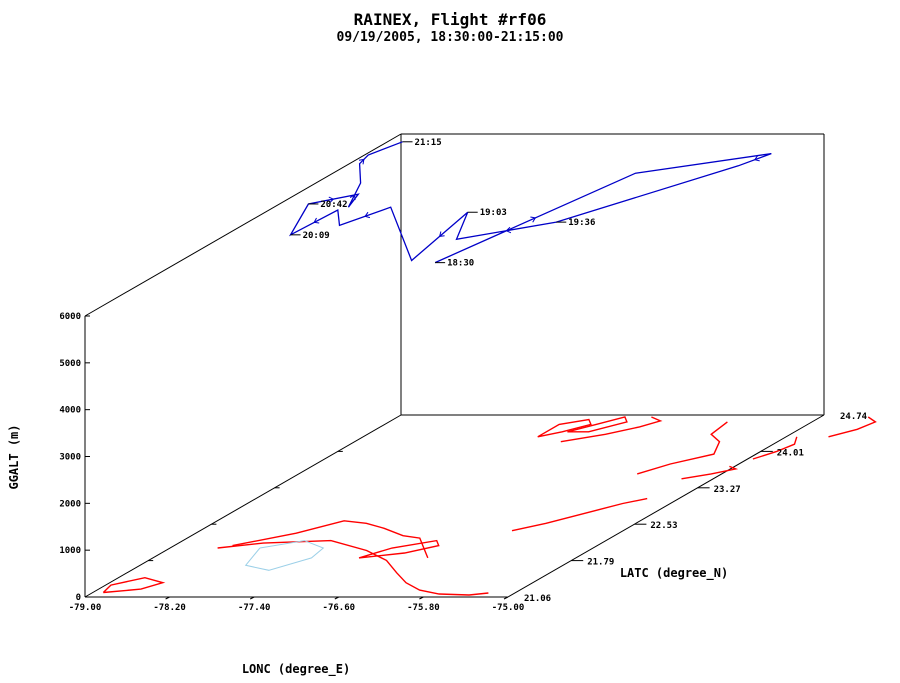  Describe the element at coordinates (790, 453) in the screenshot. I see `y-tick-label: 24.01` at that location.